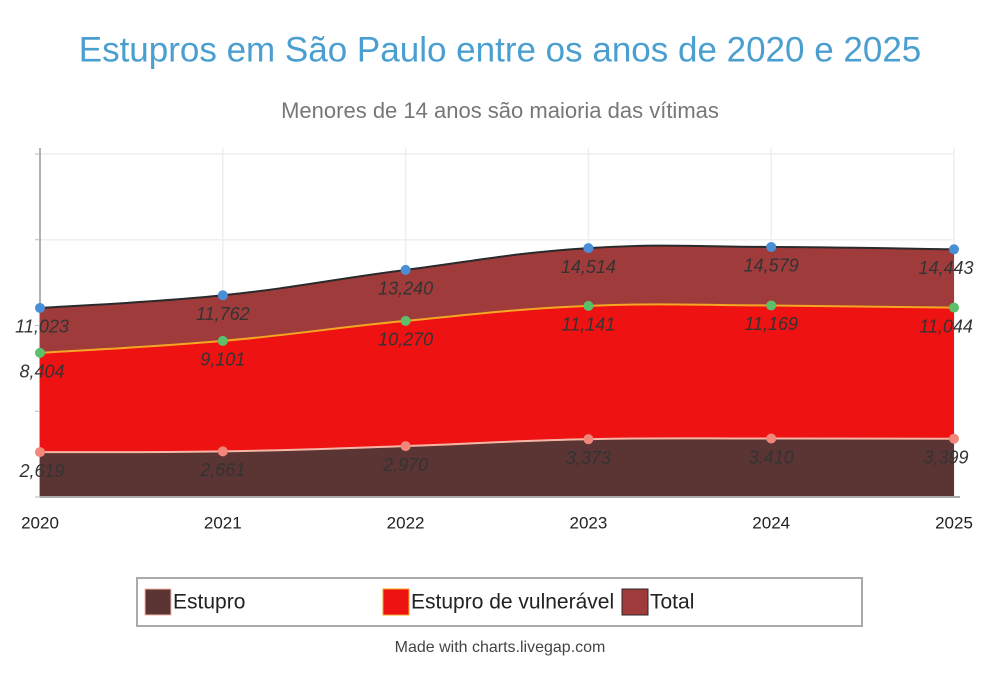  What do you see at coordinates (771, 266) in the screenshot?
I see `data-label: 14,579` at bounding box center [771, 266].